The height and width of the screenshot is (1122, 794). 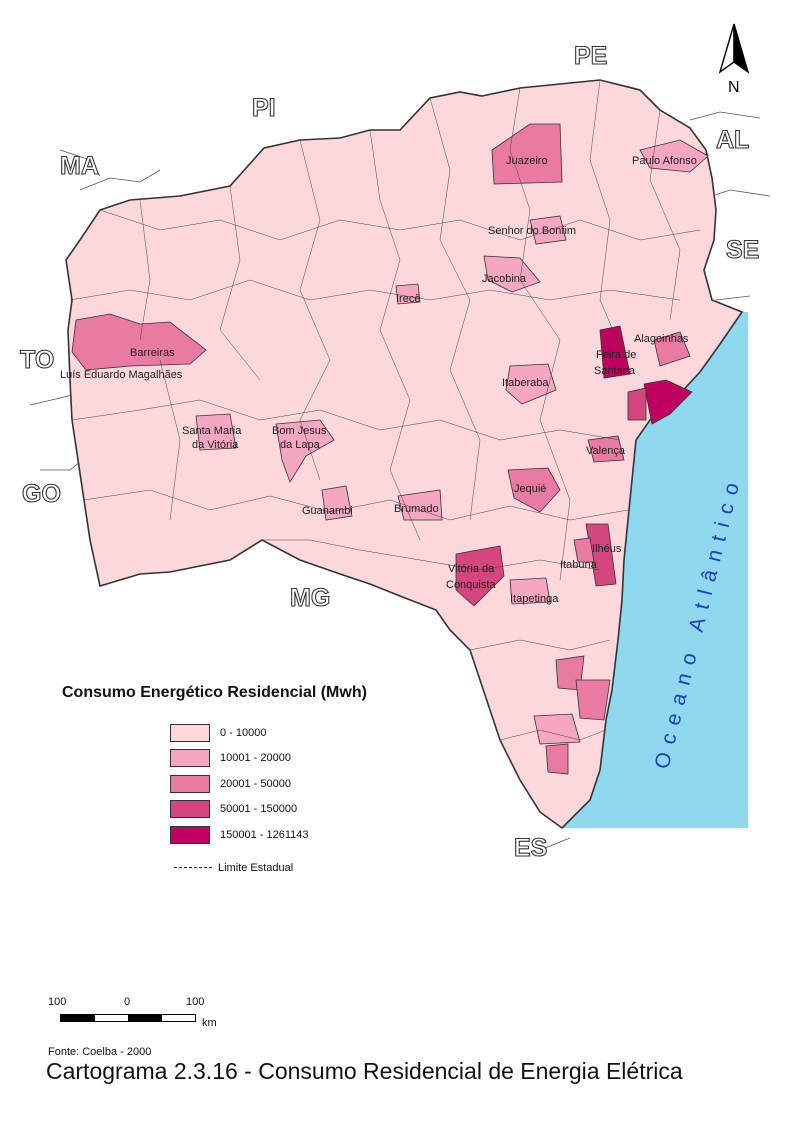 I want to click on city-label: Itapetinga, so click(x=534, y=599).